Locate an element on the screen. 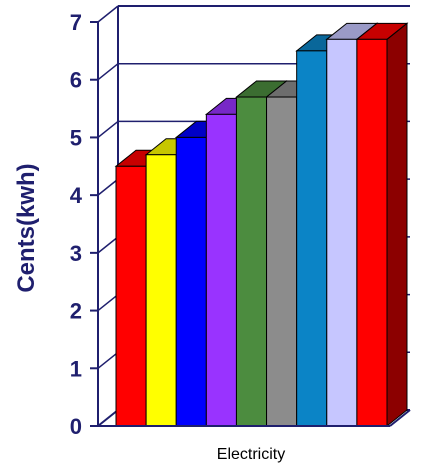 Image resolution: width=425 pixels, height=465 pixels. y-axis-title: Cents(kwh) is located at coordinates (26, 227).